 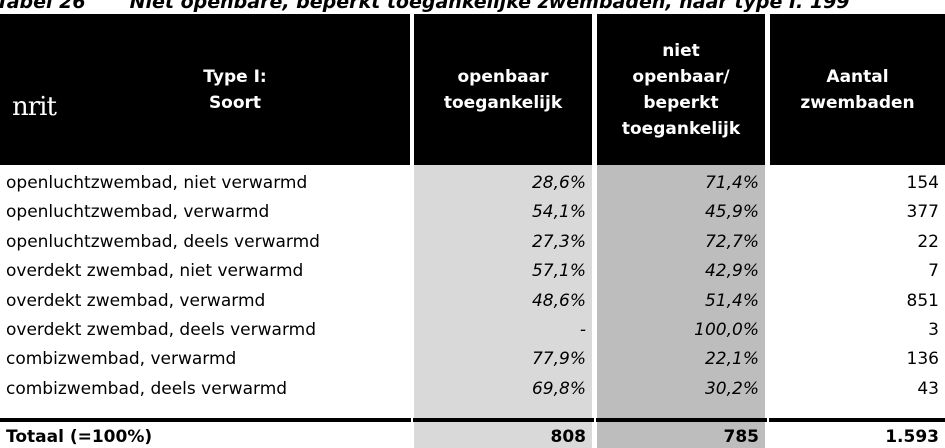 I want to click on cell-value: 71,4%, so click(x=731, y=183).